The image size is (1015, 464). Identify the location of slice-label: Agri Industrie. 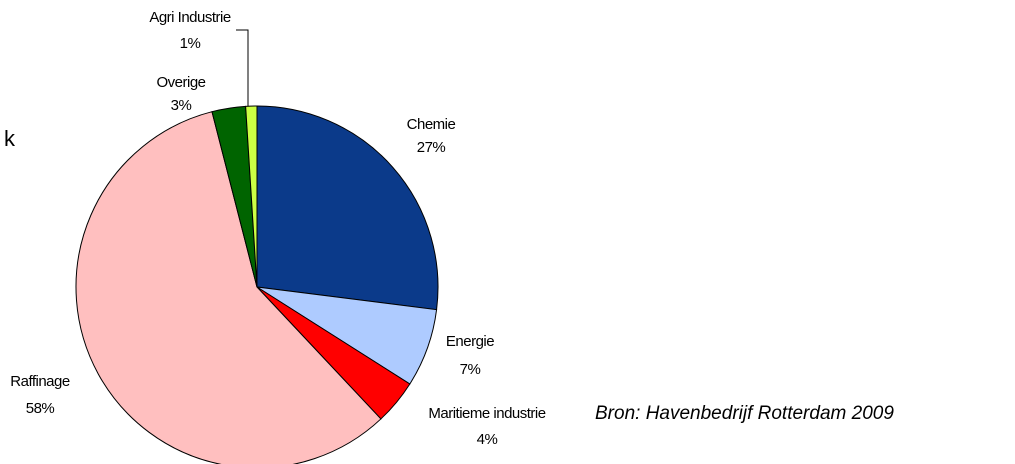
(190, 17).